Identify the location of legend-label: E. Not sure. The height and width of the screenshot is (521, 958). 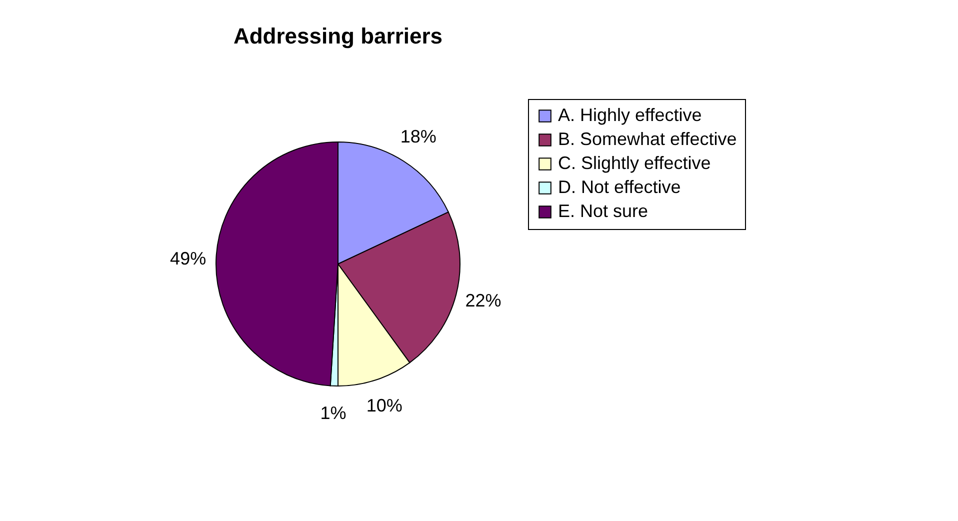
(603, 211).